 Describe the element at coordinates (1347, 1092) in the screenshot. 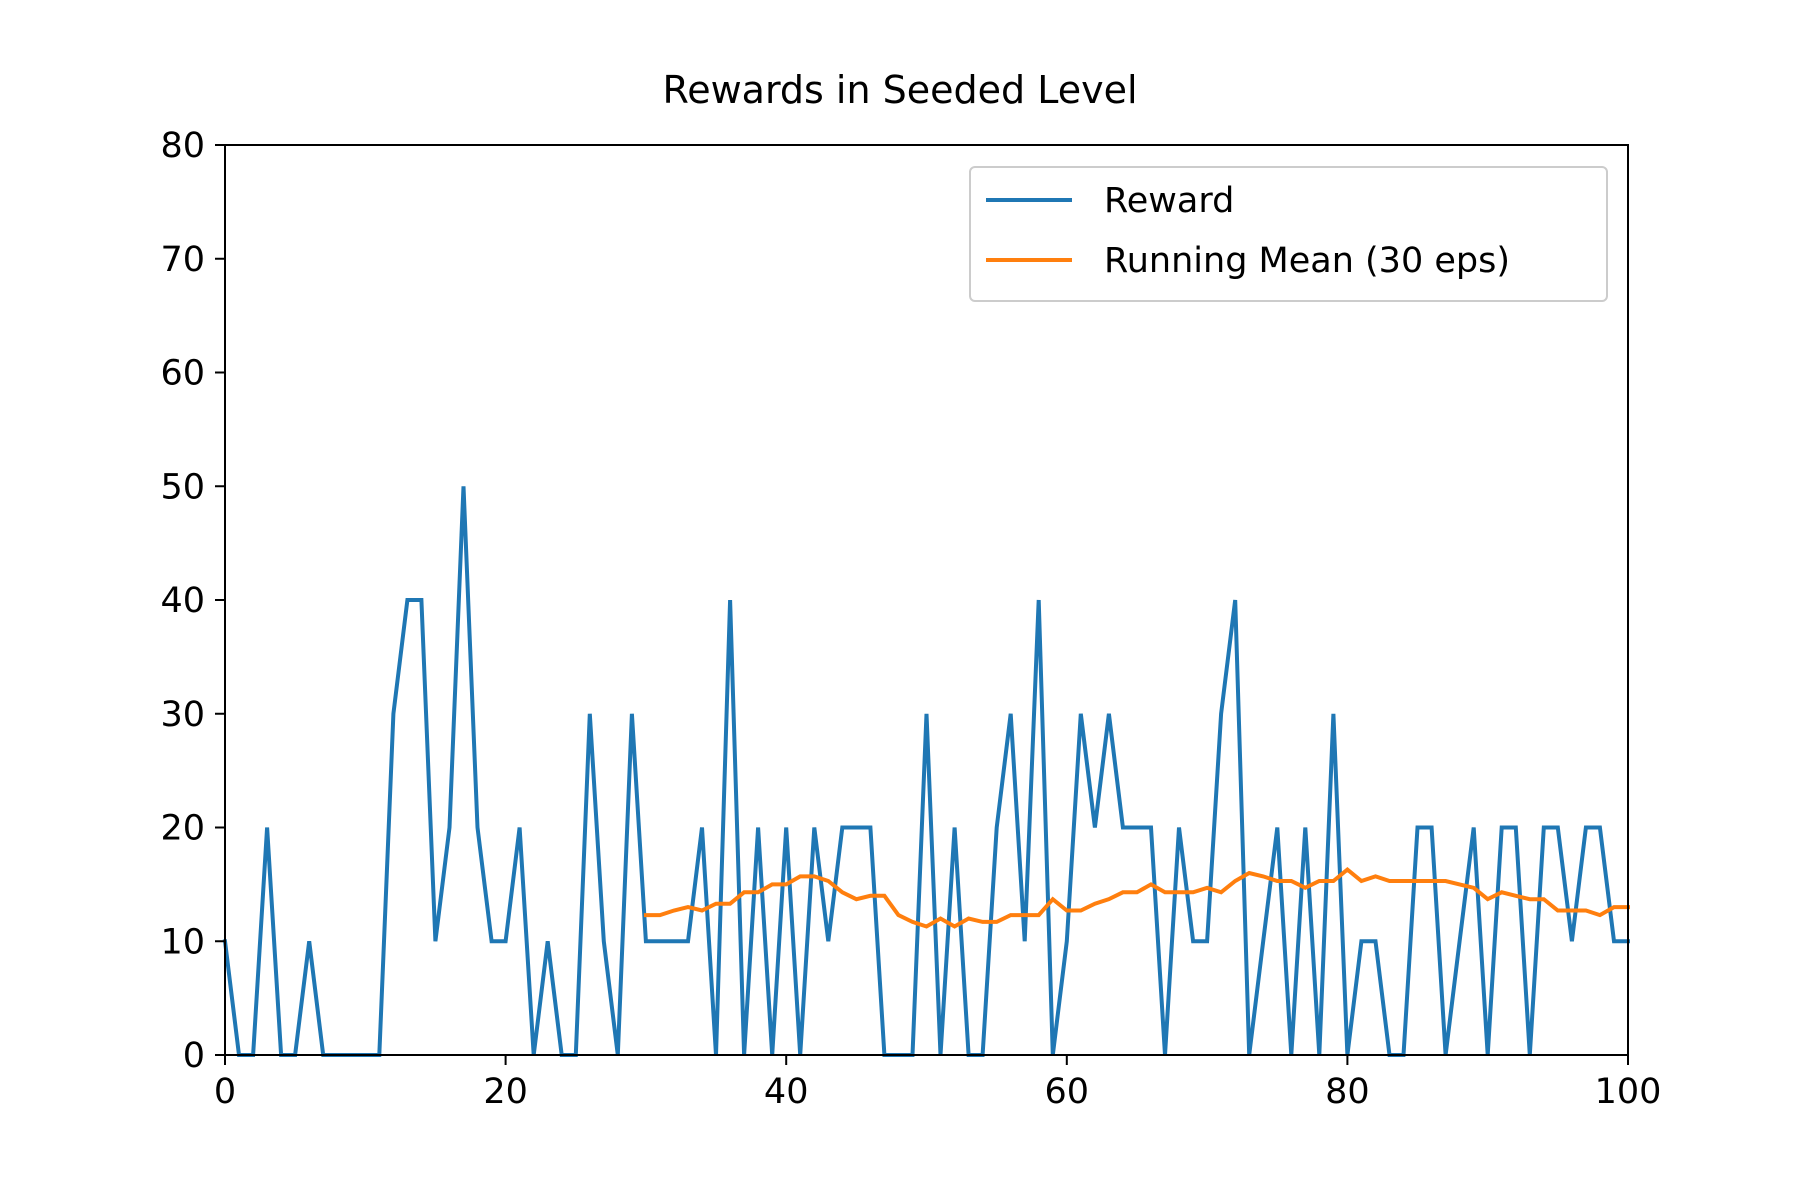

I see `x-tick-label: 80` at that location.